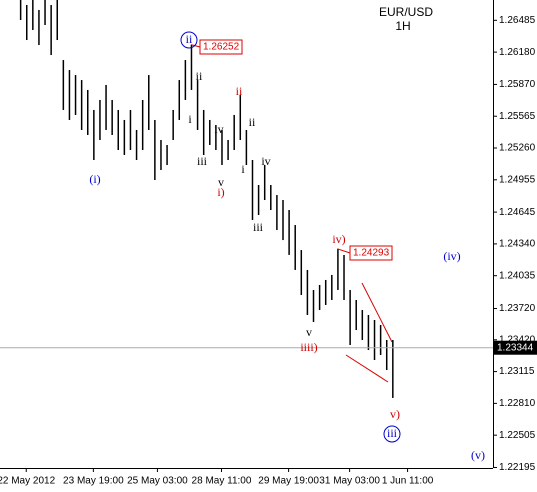 The image size is (537, 492). What do you see at coordinates (349, 481) in the screenshot?
I see `x-tick-label: 31 May 03:00` at bounding box center [349, 481].